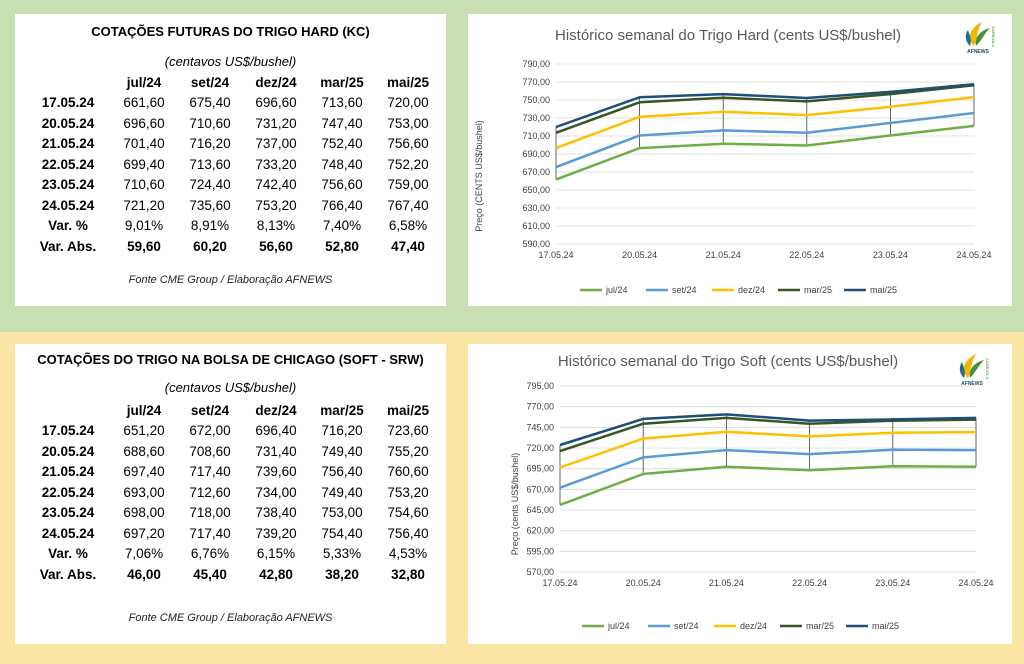  I want to click on table-cell: 8,13%, so click(276, 226).